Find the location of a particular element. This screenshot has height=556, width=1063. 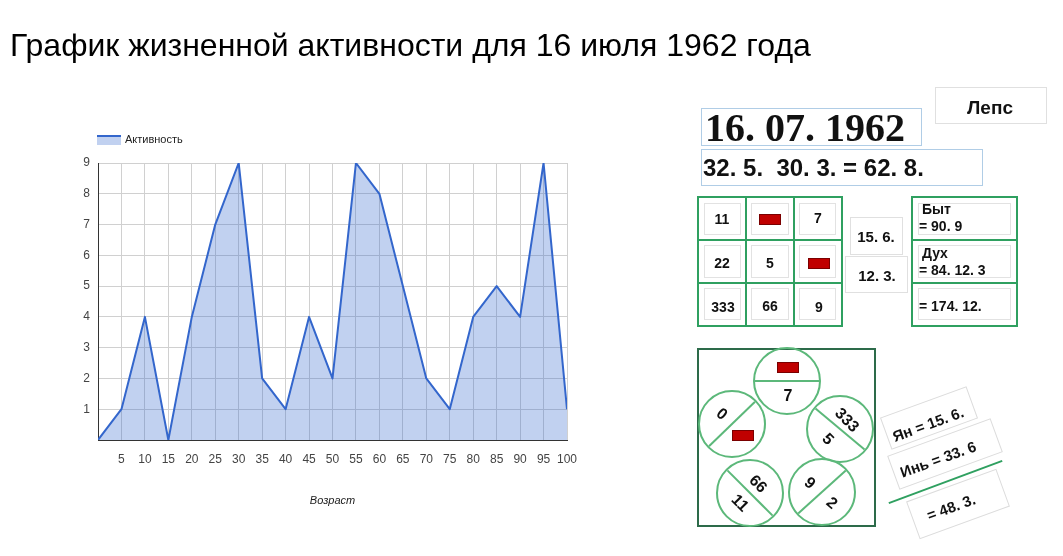

x-tick-label: 60 is located at coordinates (379, 458).